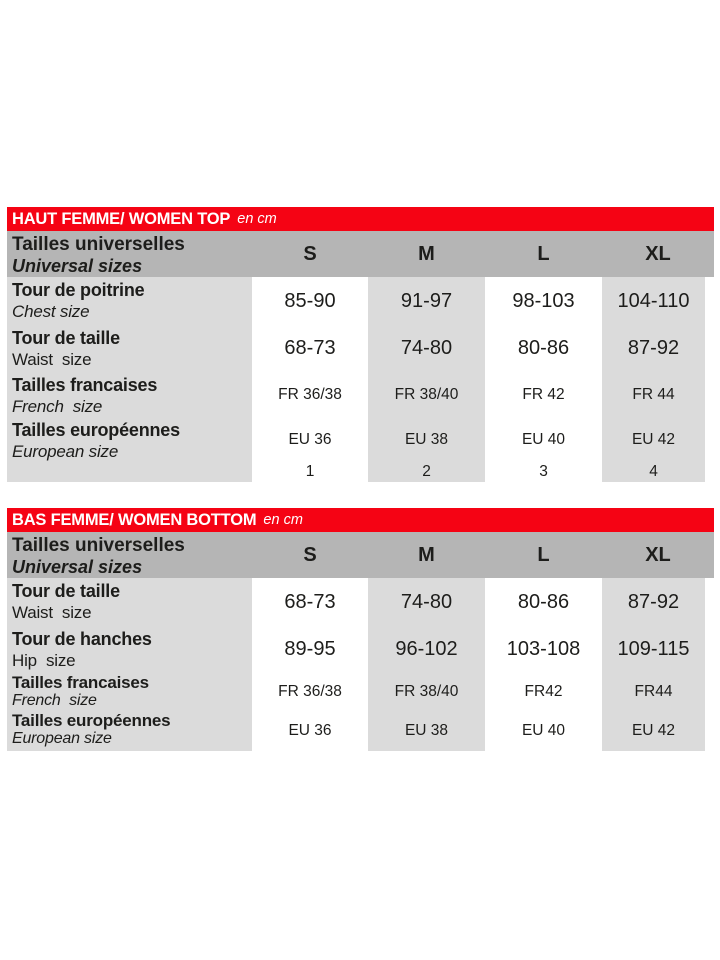  What do you see at coordinates (360, 219) in the screenshot?
I see `women-top-title-bar: HAUT FEMME/ WOMEN TOP en cm` at bounding box center [360, 219].